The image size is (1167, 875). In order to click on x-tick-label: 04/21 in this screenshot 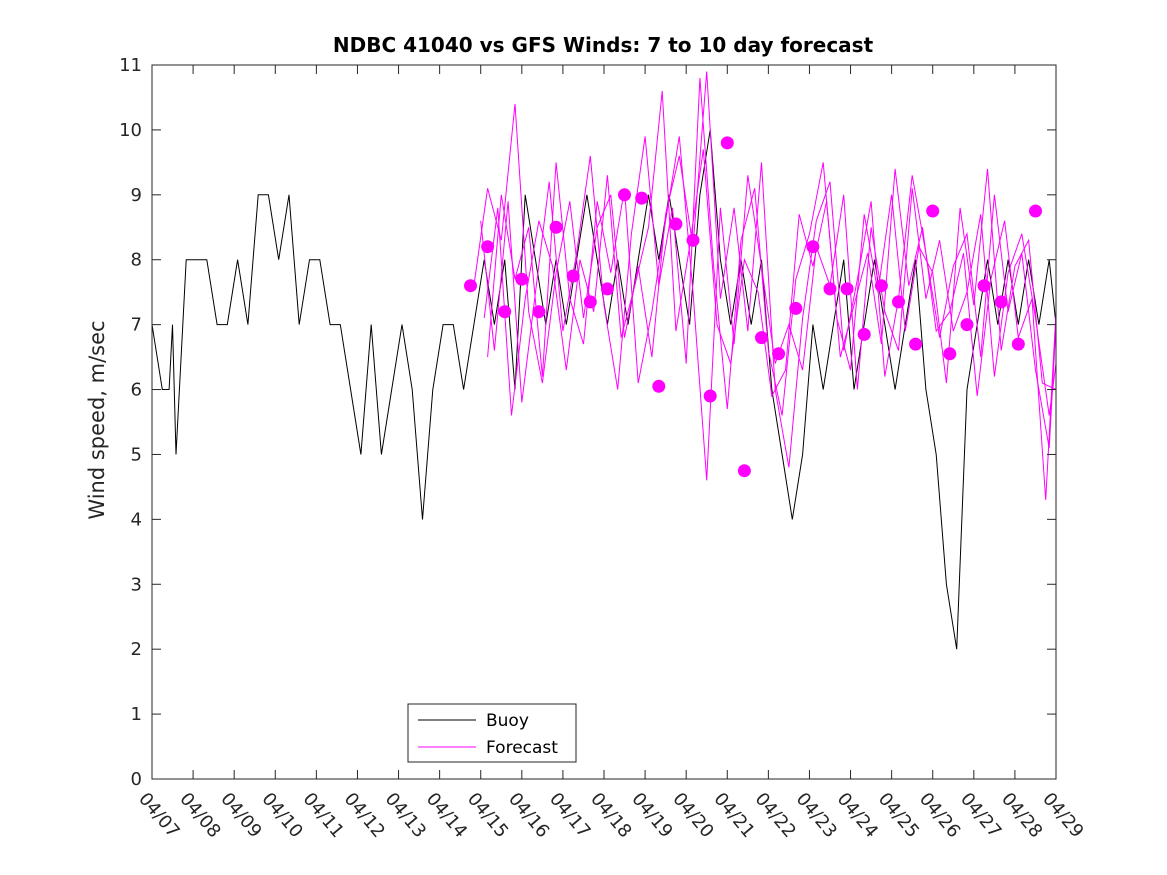, I will do `click(733, 815)`.